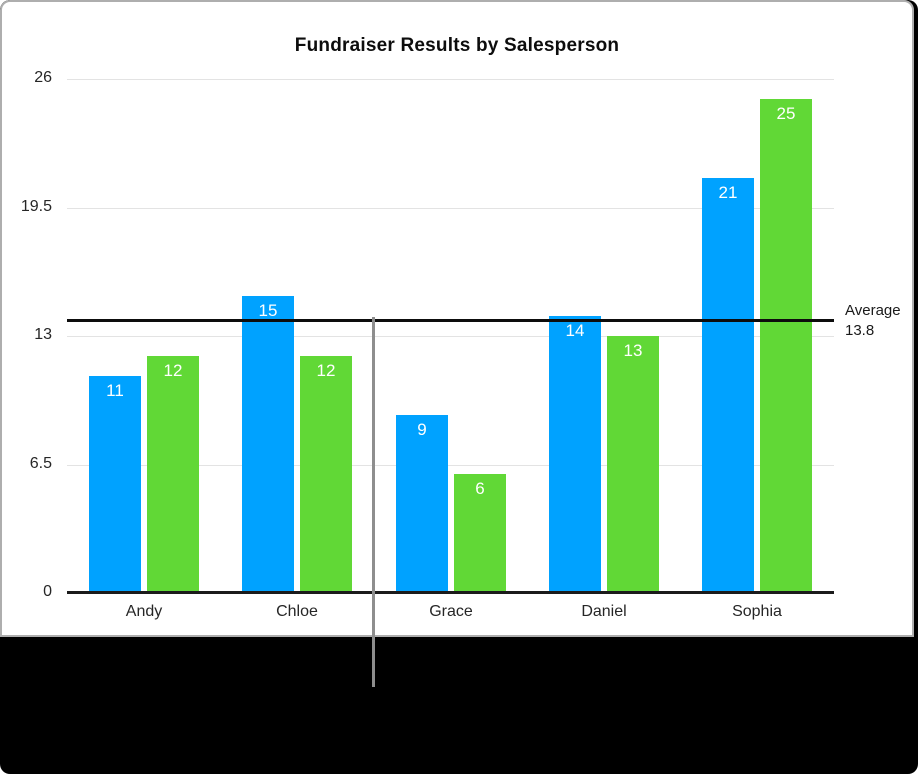 This screenshot has height=774, width=918. I want to click on bar-blue-series-andy: 11, so click(115, 484).